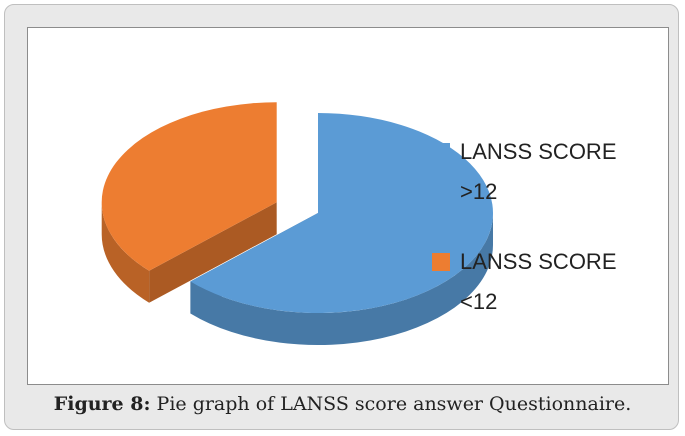 Image resolution: width=685 pixels, height=436 pixels. I want to click on legend-label: LANSS SCORE >12, so click(538, 171).